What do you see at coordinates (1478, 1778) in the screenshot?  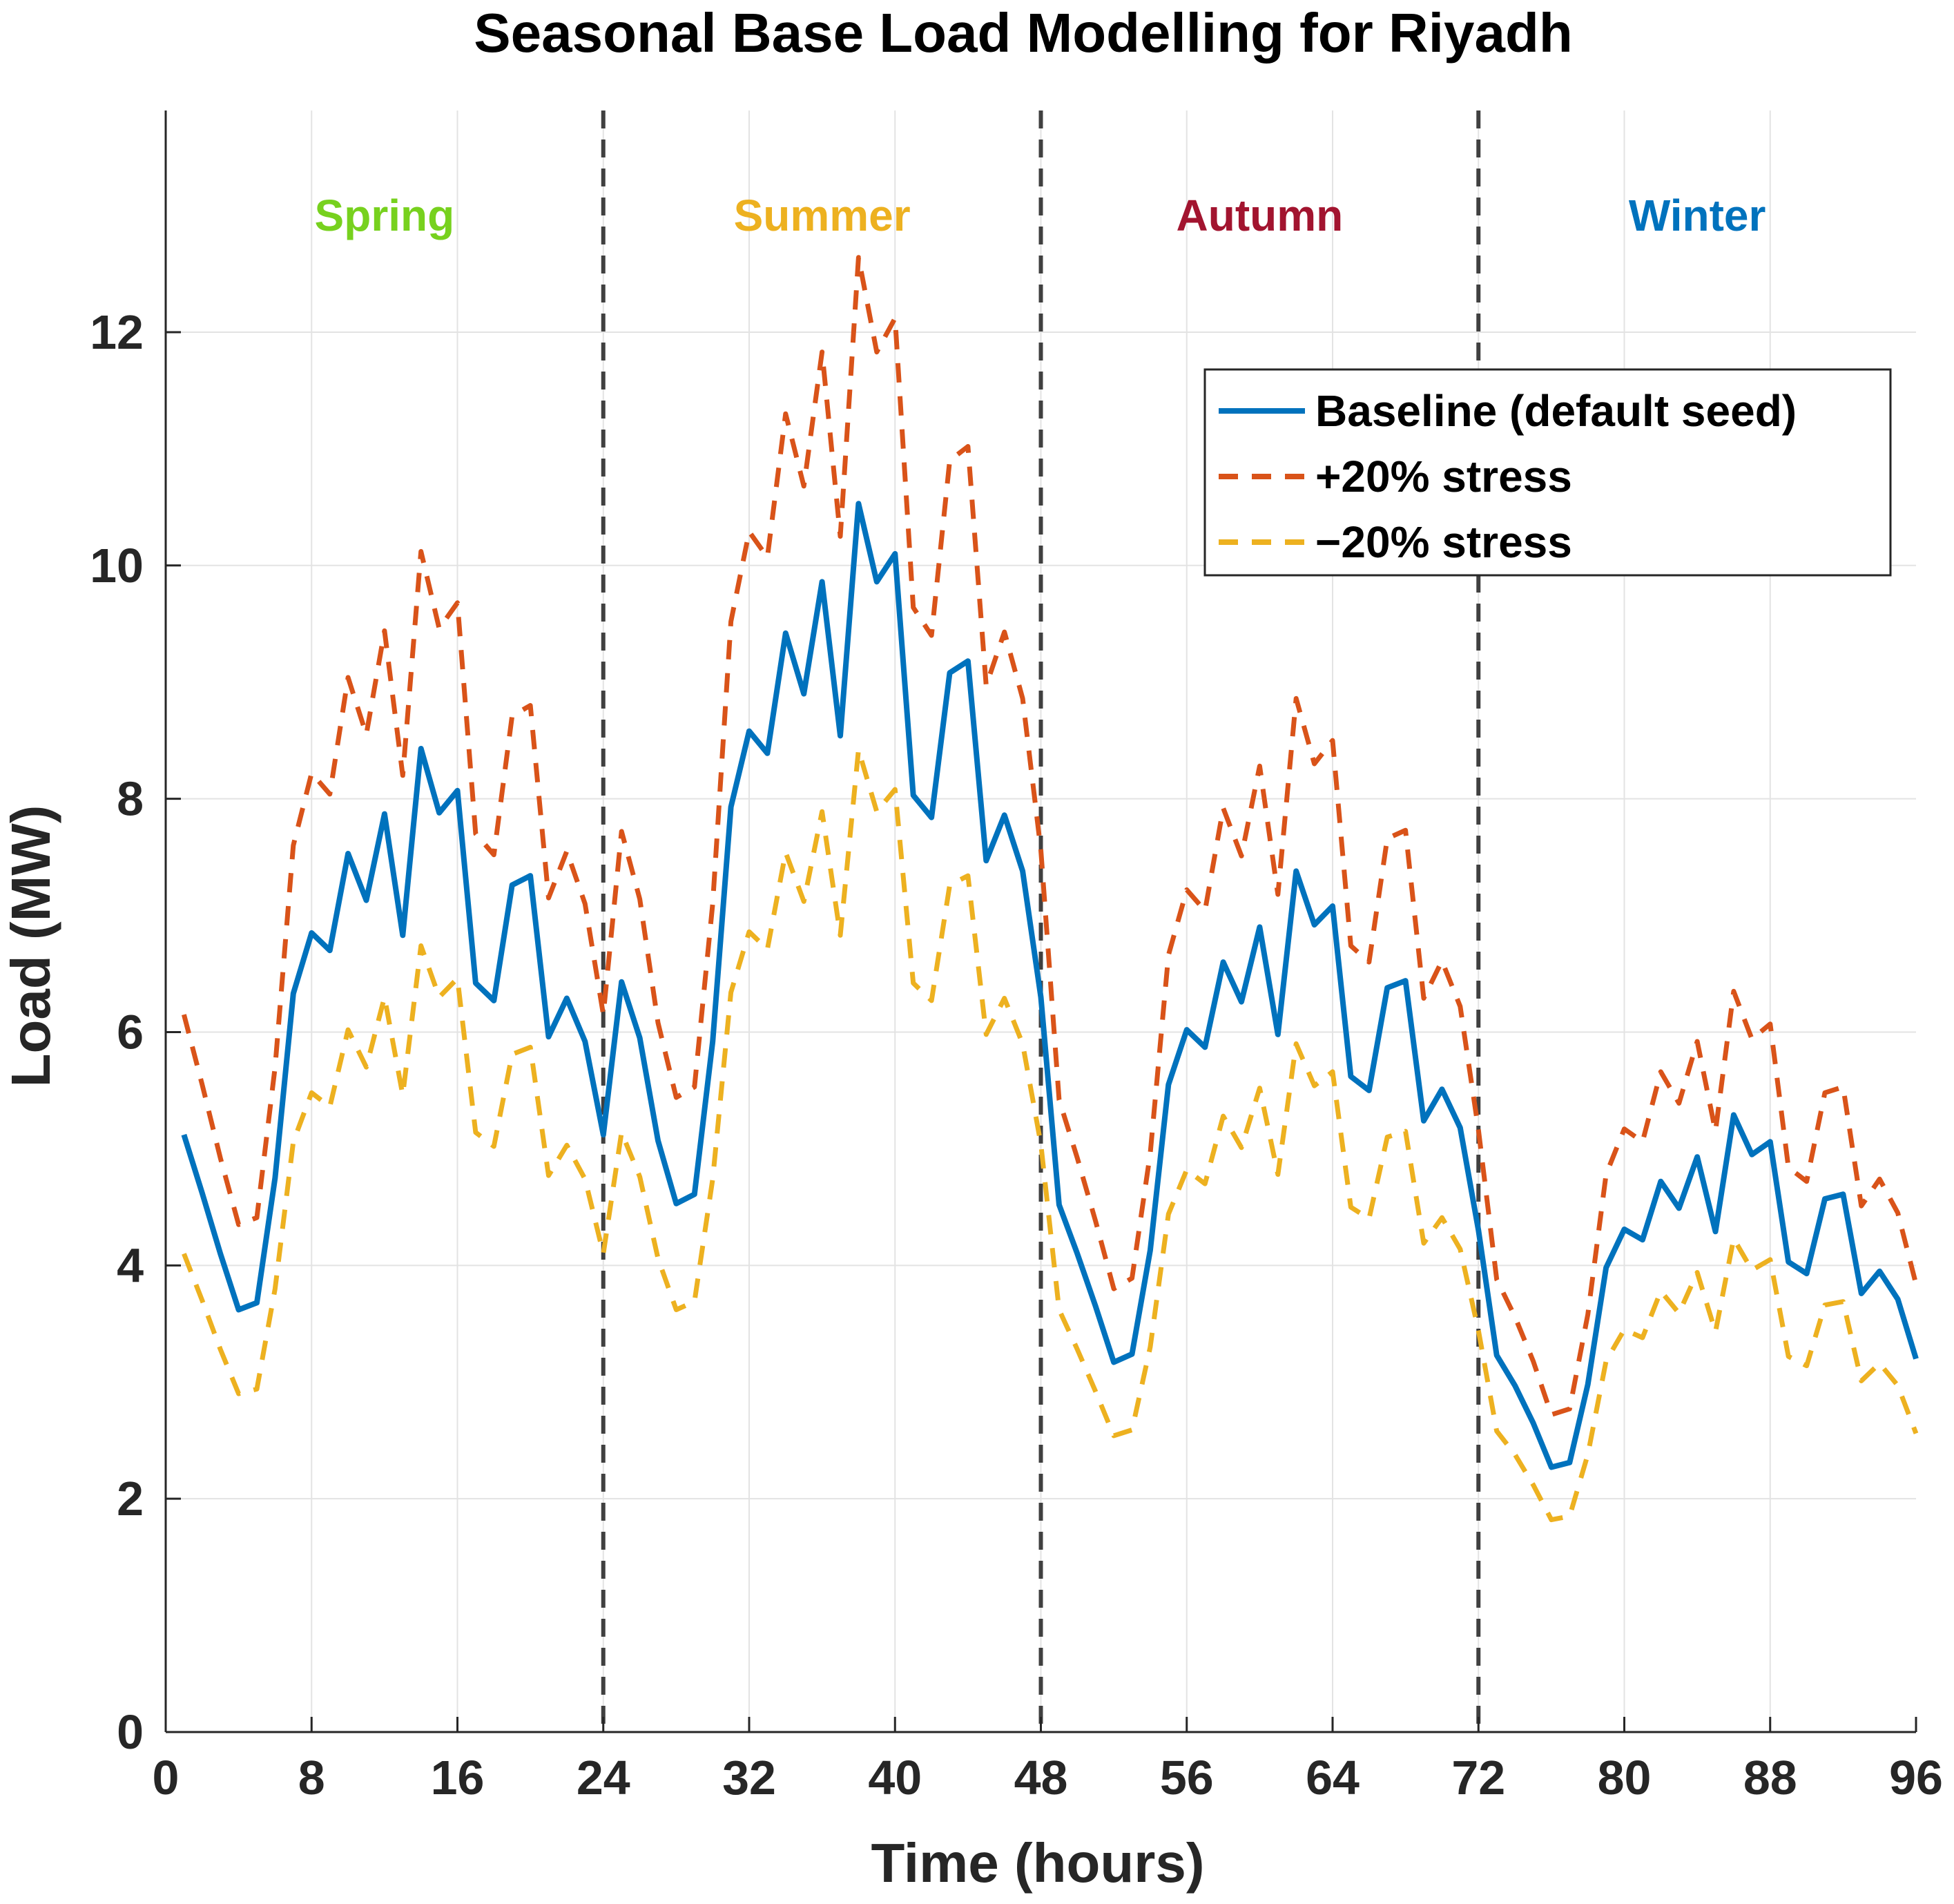 I see `x-tick-label: 72` at bounding box center [1478, 1778].